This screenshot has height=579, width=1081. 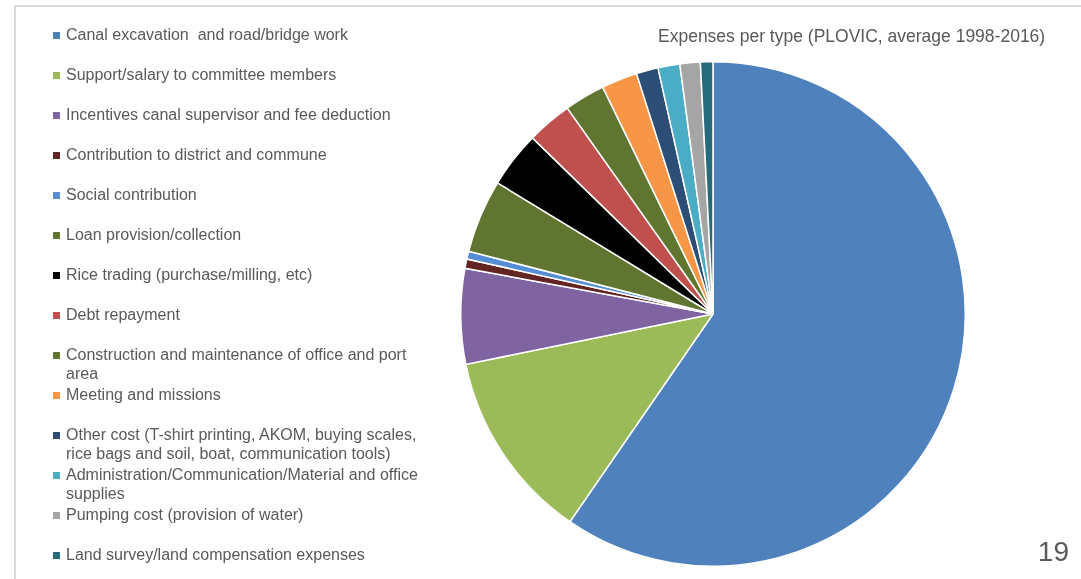 What do you see at coordinates (242, 444) in the screenshot?
I see `legend-label: Other cost (T-shirt printing, AKOM, buying scales, rice bags and soil, boat, communication tools)` at bounding box center [242, 444].